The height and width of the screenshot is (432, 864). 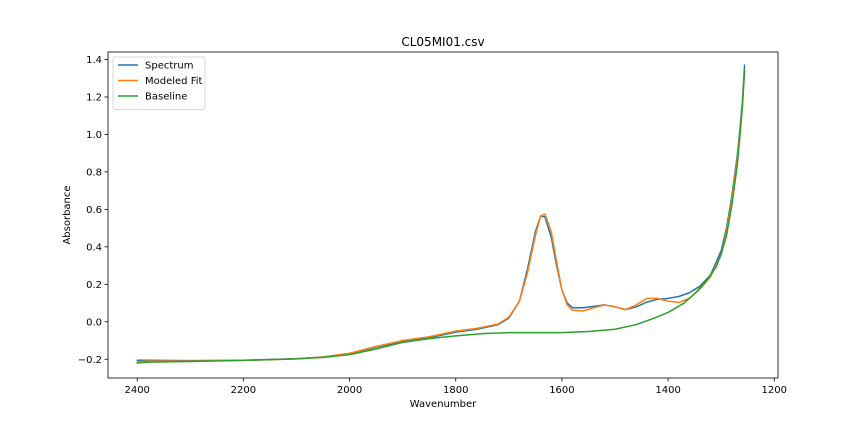 I want to click on legend: Spectrum Modeled Fit Baseline, so click(x=159, y=83).